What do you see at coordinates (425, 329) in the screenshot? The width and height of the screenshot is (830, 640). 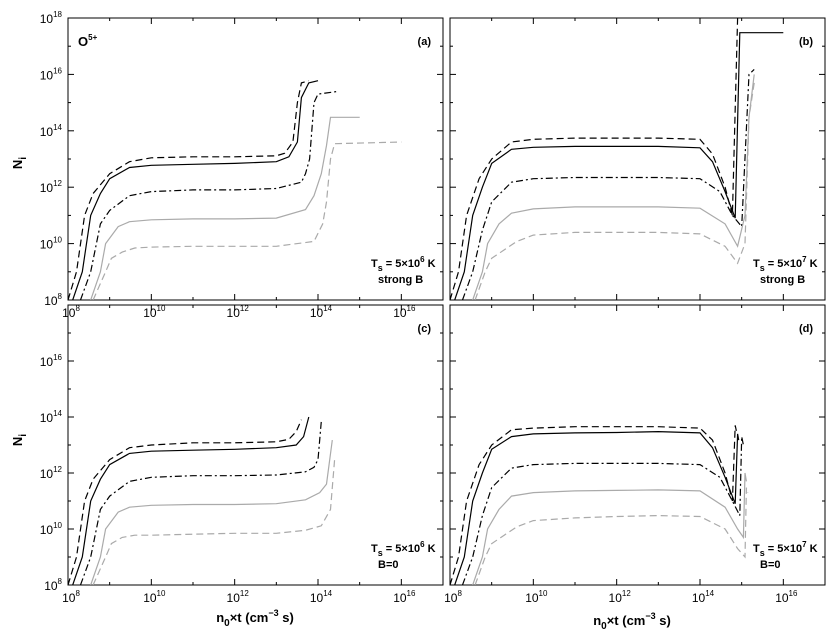 I see `panel-label: (c)` at bounding box center [425, 329].